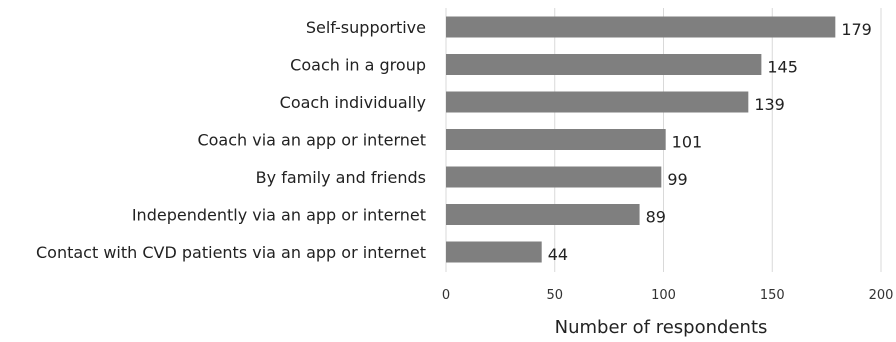 This screenshot has width=896, height=342. Describe the element at coordinates (446, 295) in the screenshot. I see `x-tick-label: 0` at that location.